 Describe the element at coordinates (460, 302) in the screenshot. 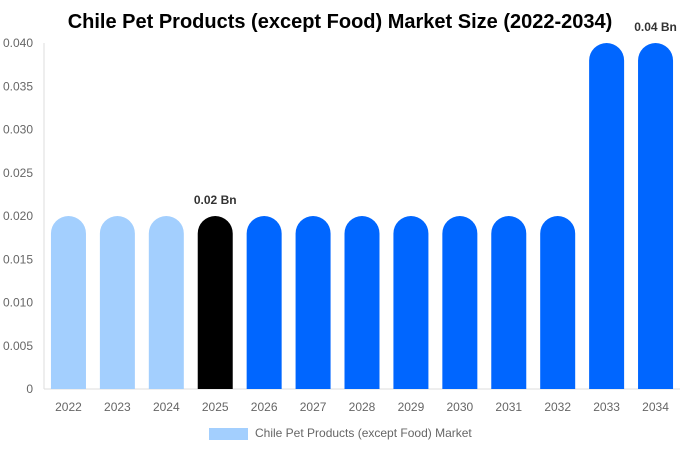

I see `bar-2030` at that location.